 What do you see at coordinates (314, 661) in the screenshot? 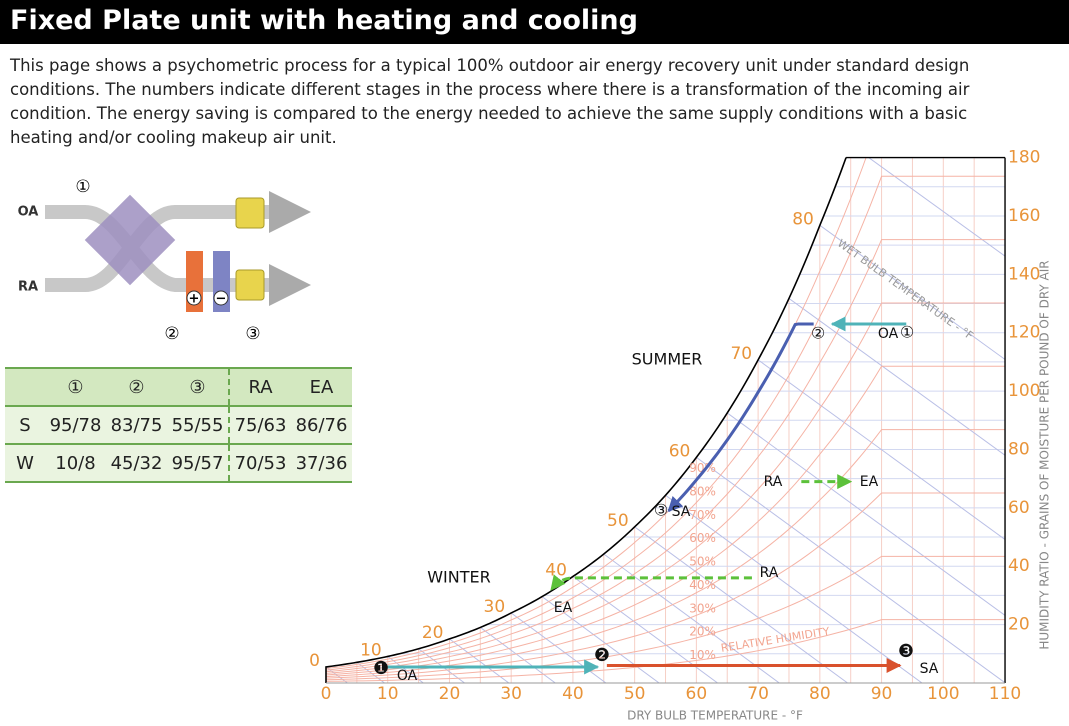
I see `wet-bulb-label: 0` at bounding box center [314, 661].